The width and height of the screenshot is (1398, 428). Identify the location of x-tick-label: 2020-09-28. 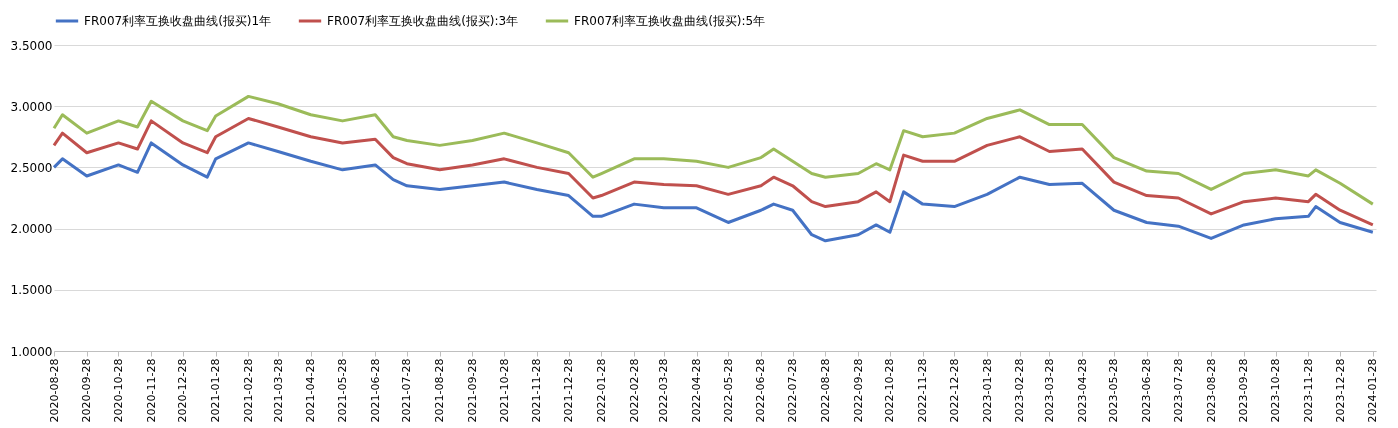
(87, 390).